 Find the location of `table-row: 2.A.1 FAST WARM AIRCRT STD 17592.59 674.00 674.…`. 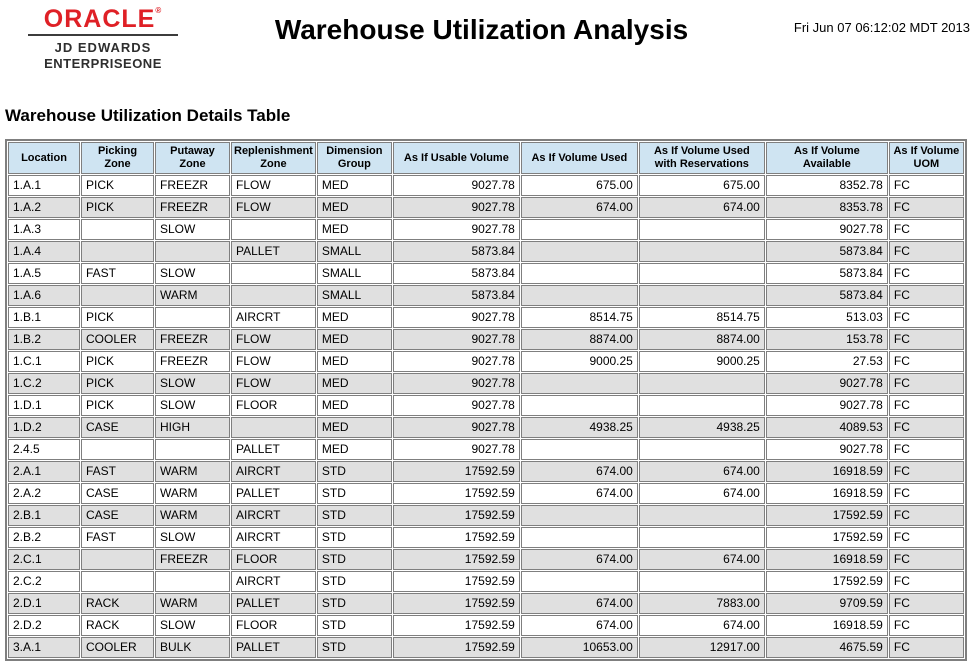

table-row: 2.A.1 FAST WARM AIRCRT STD 17592.59 674.00 674.… is located at coordinates (486, 471).